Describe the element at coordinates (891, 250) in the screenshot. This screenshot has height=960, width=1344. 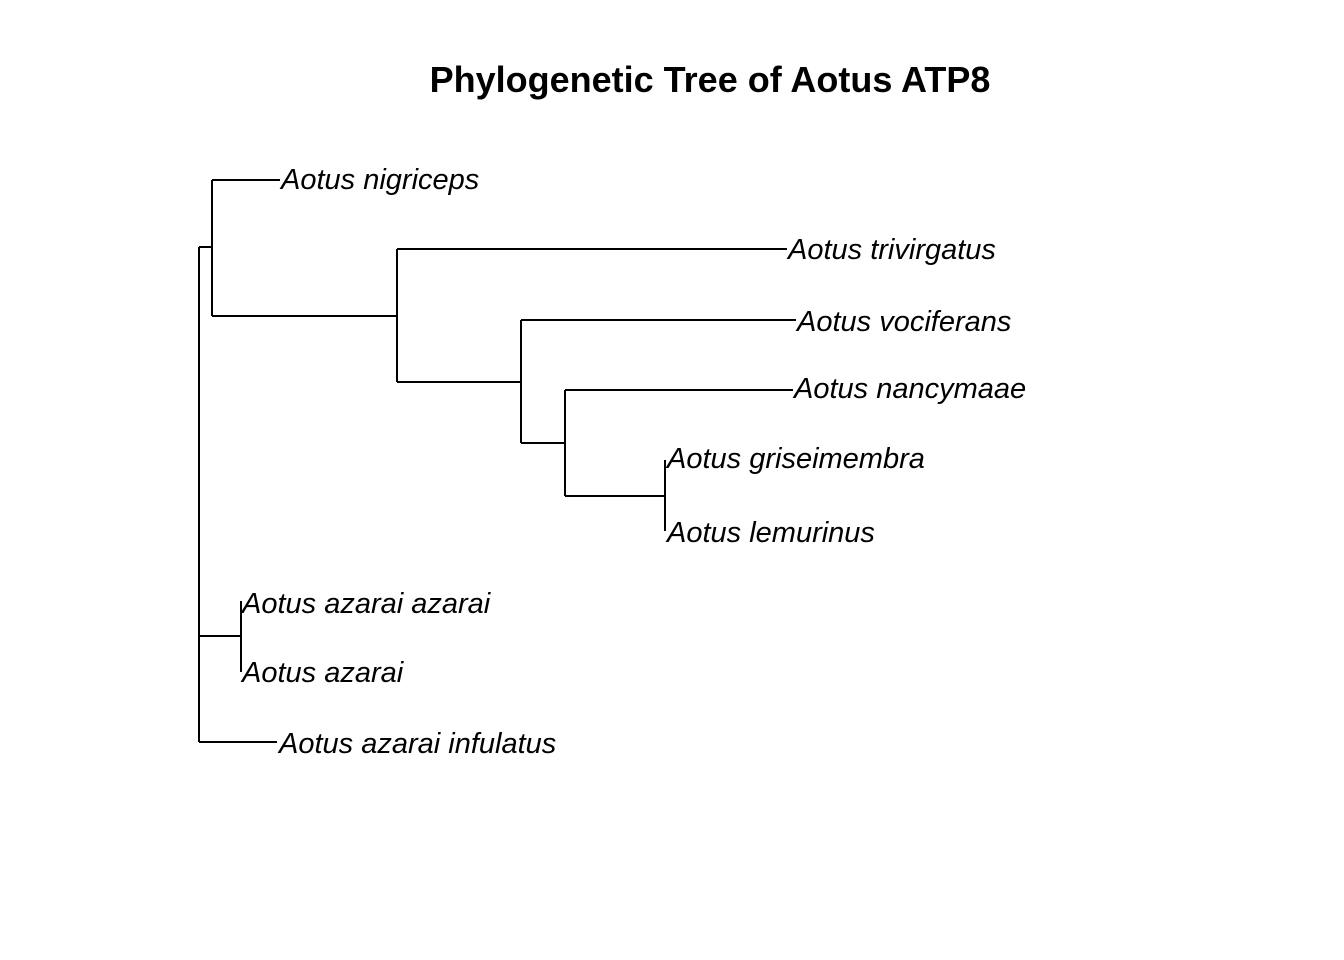
I see `tip-label: Aotus trivirgatus` at that location.